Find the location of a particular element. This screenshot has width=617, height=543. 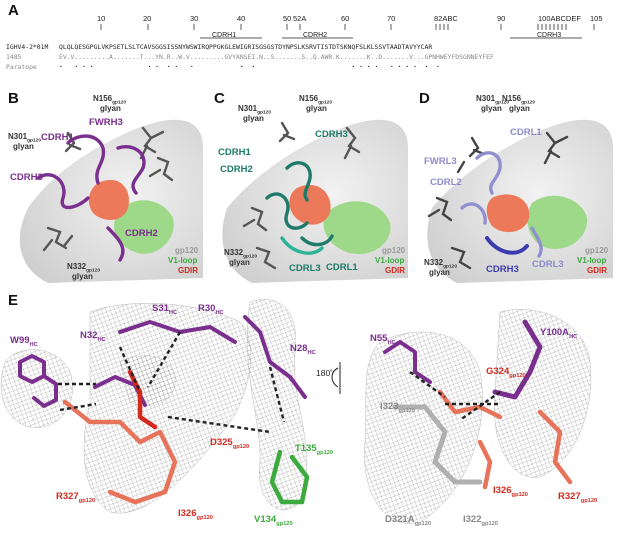

i323-label: I323gp120 is located at coordinates (397, 407).